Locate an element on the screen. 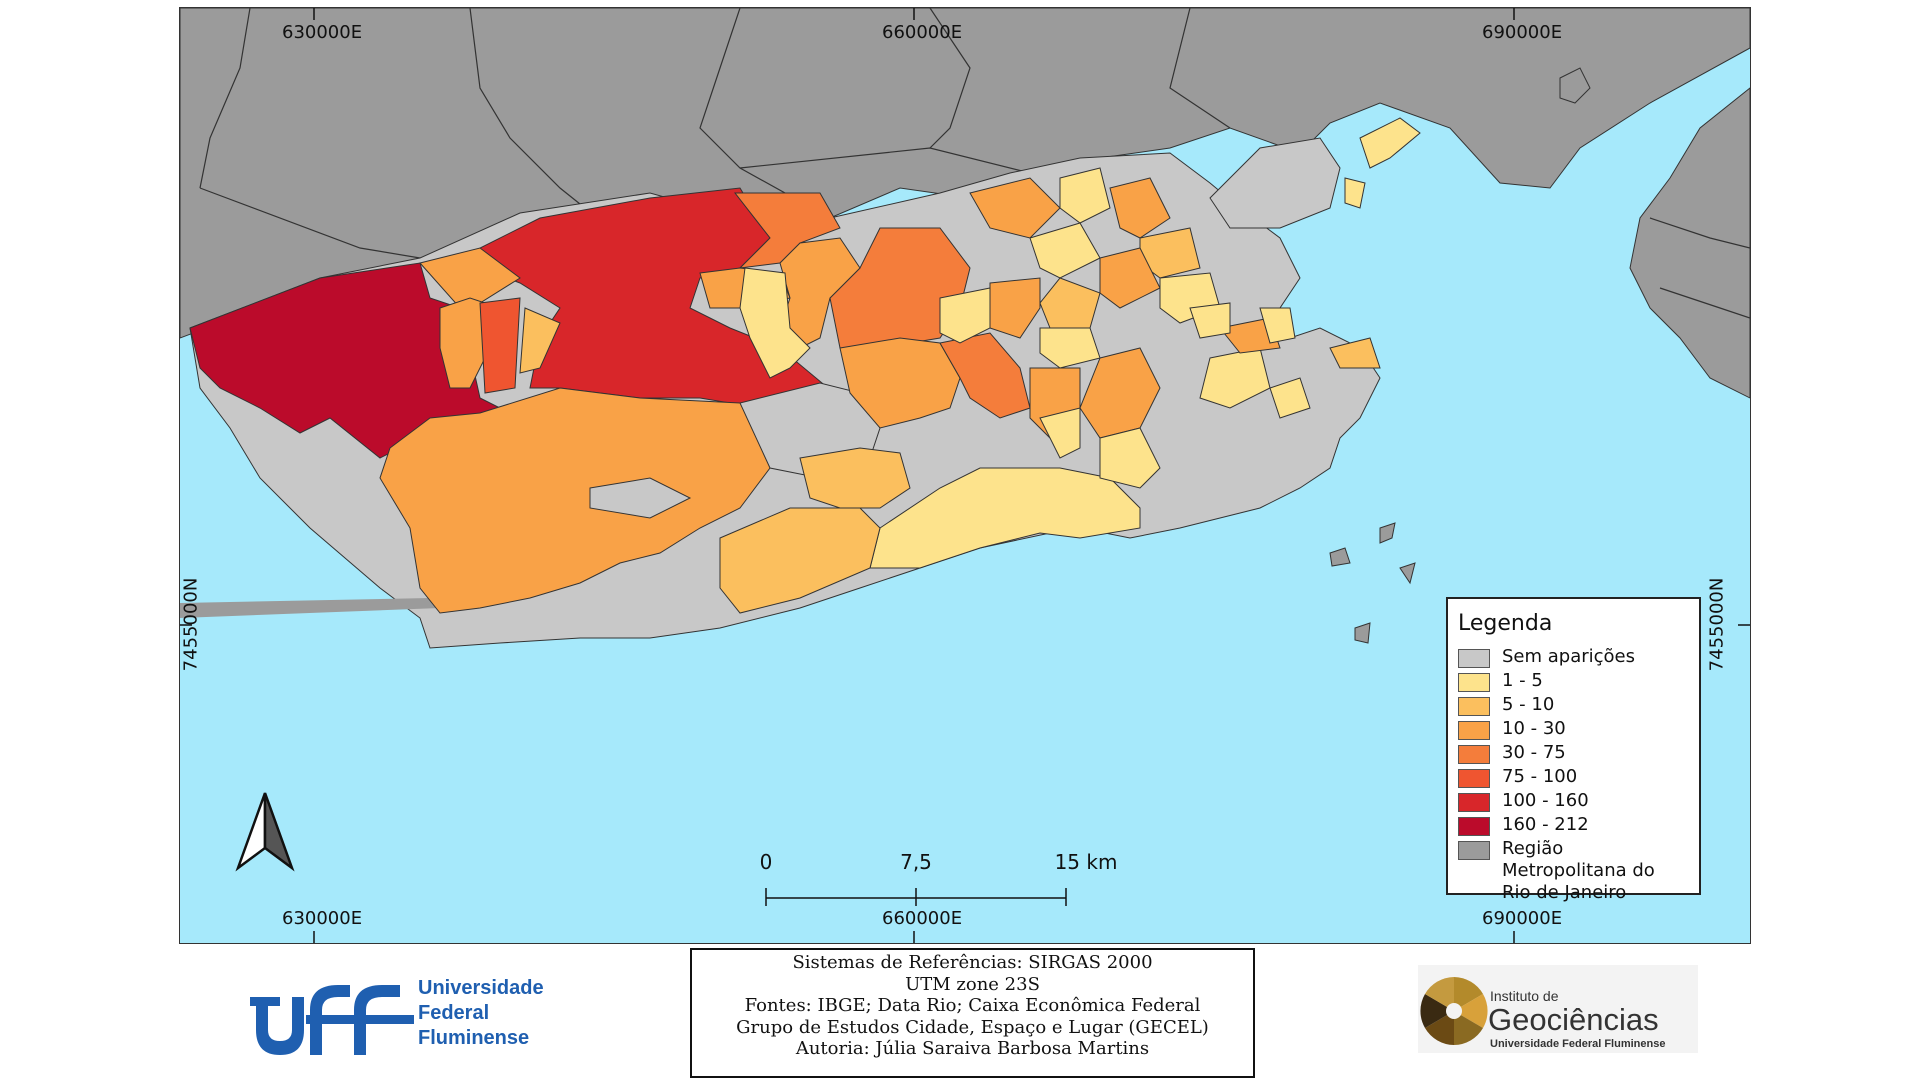  region-c2-strip is located at coordinates (540, 340).